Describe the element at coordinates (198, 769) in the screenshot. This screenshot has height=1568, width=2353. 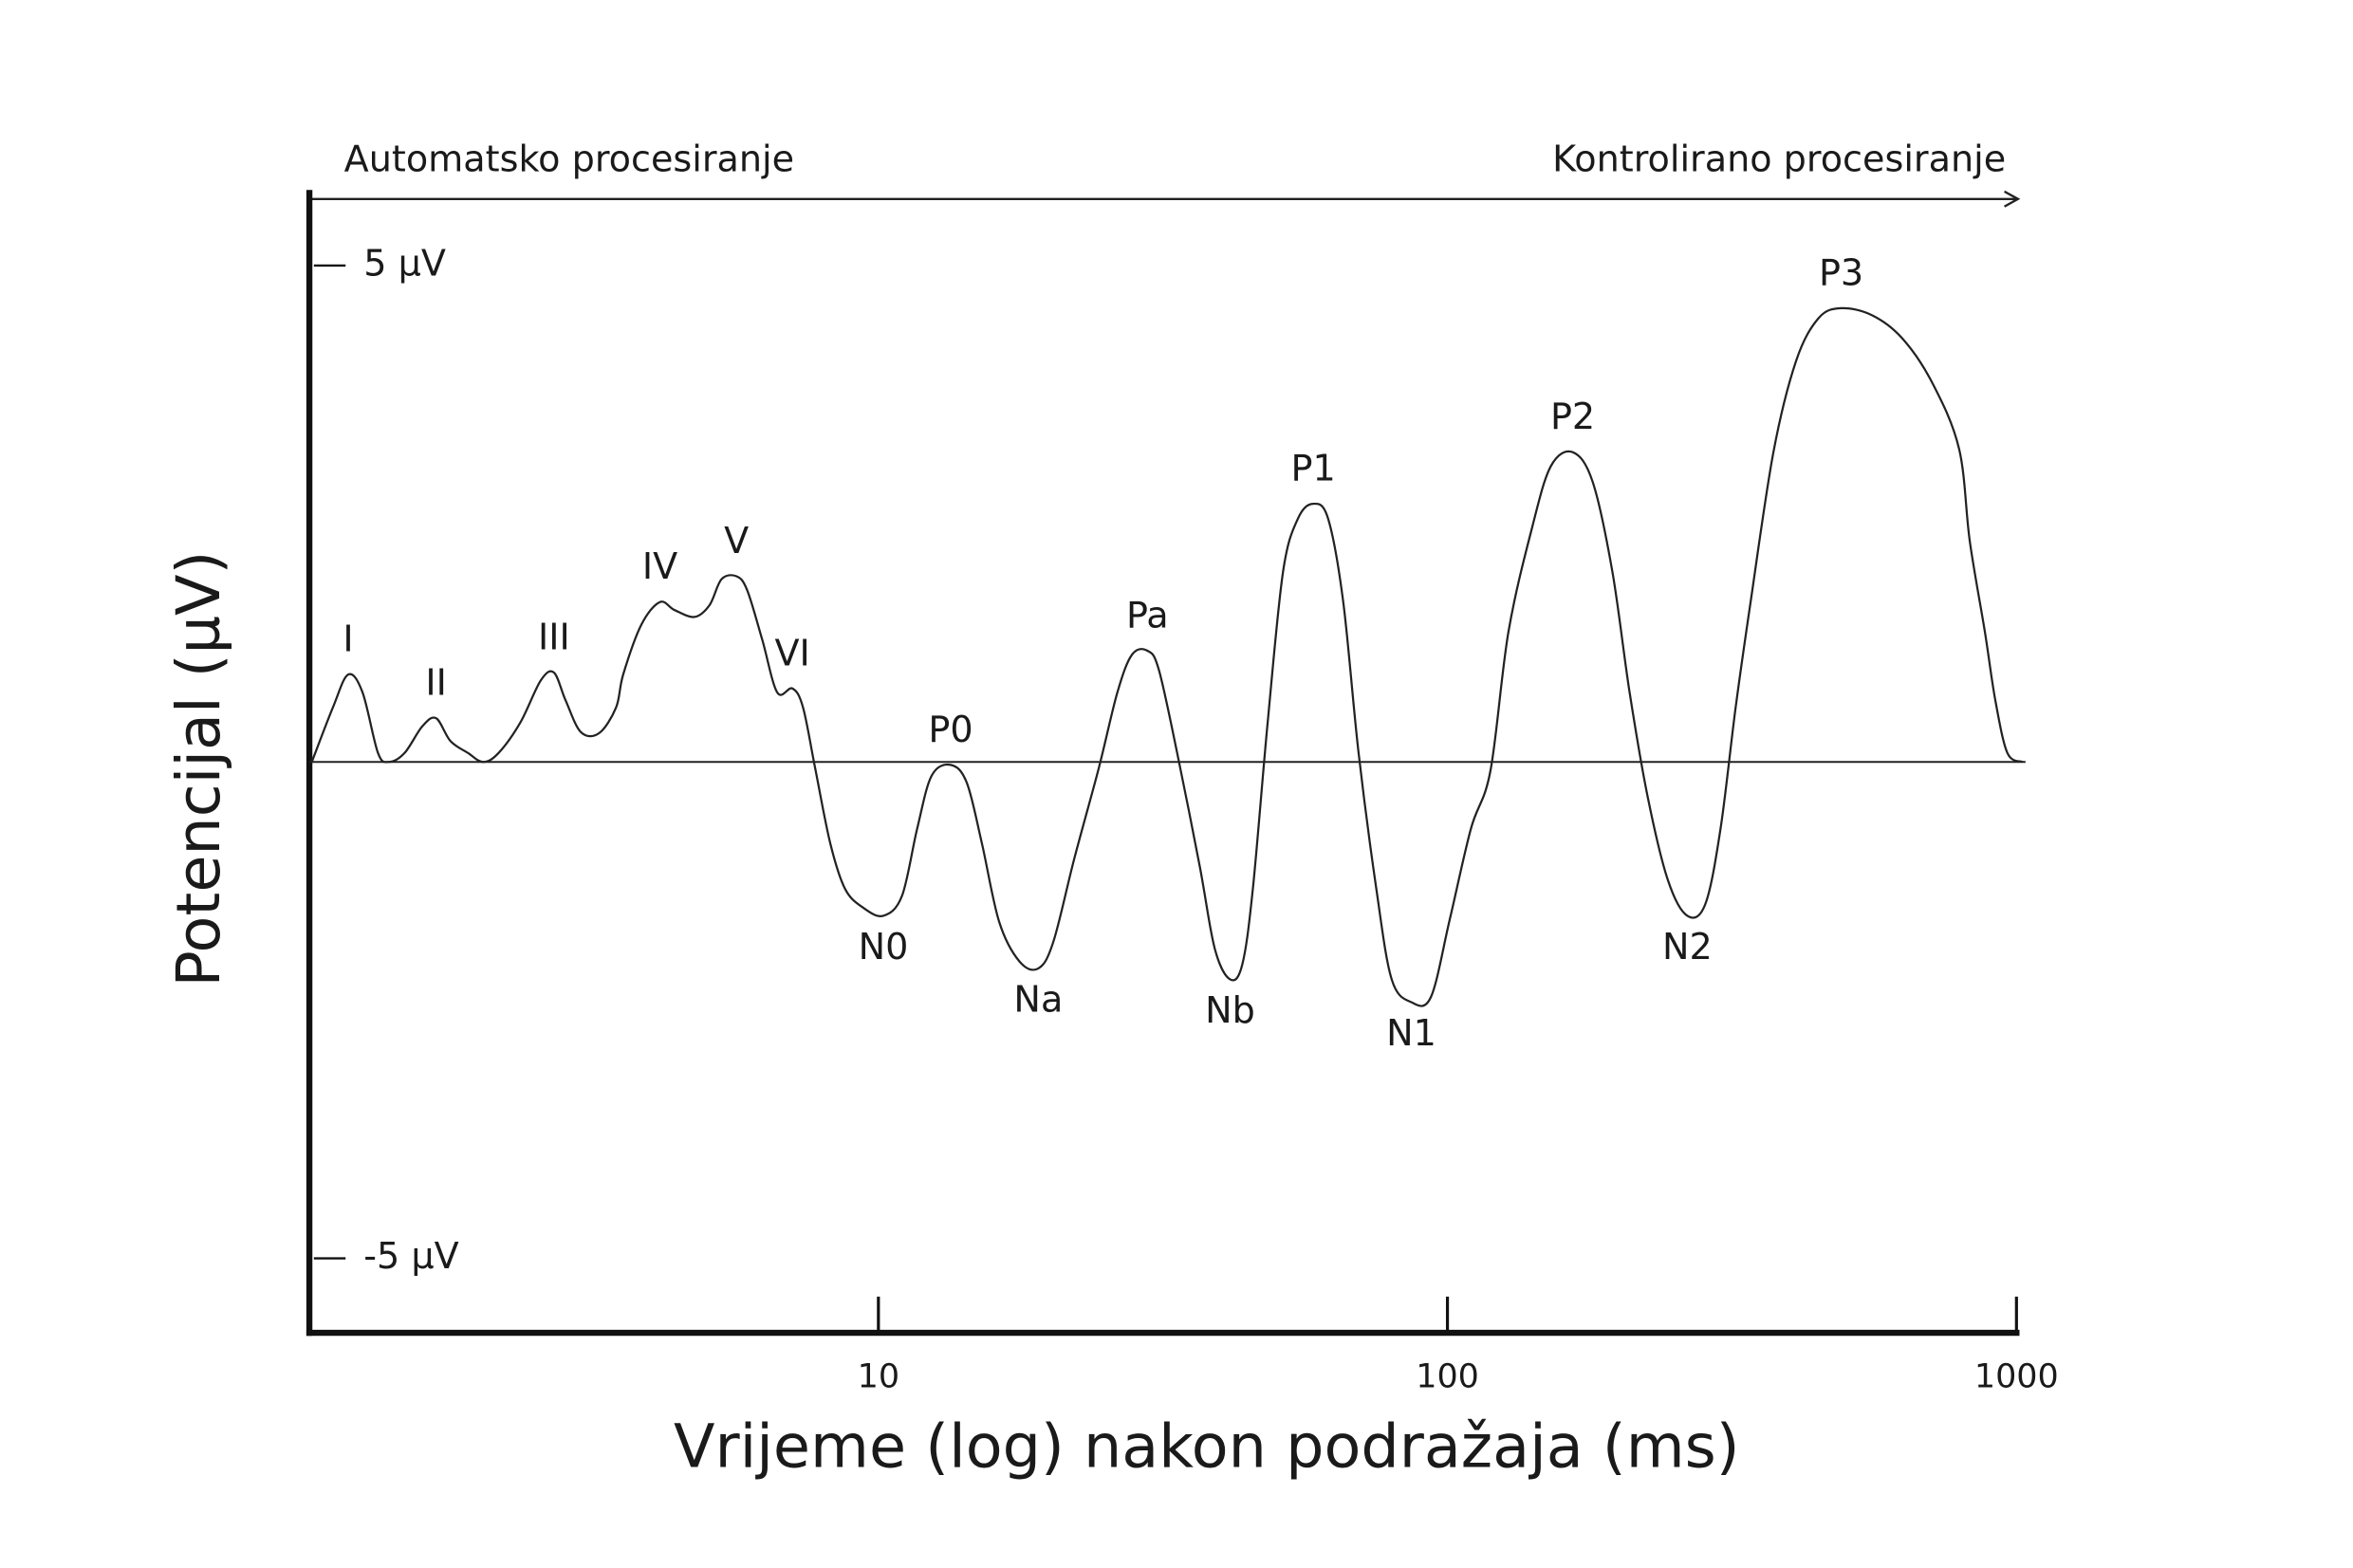
I see `y-axis-title: Potencijal (µV)` at that location.